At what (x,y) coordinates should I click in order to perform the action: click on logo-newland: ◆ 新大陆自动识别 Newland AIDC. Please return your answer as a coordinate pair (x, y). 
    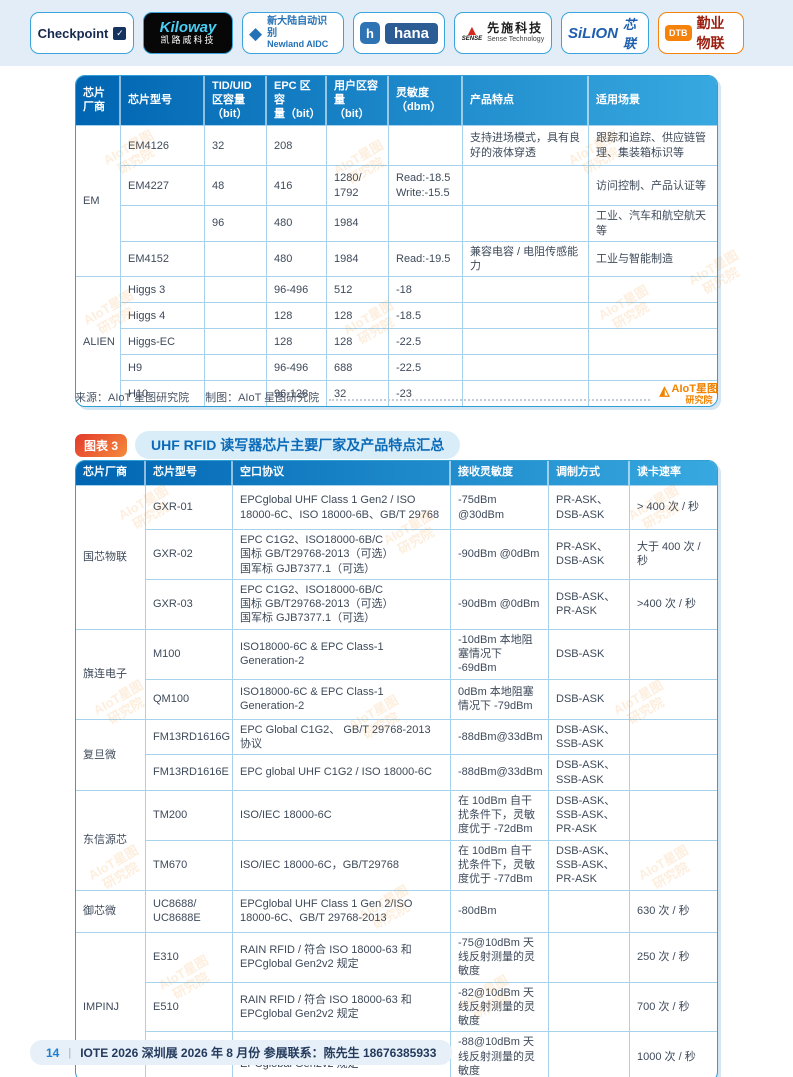
    Looking at the image, I should click on (293, 33).